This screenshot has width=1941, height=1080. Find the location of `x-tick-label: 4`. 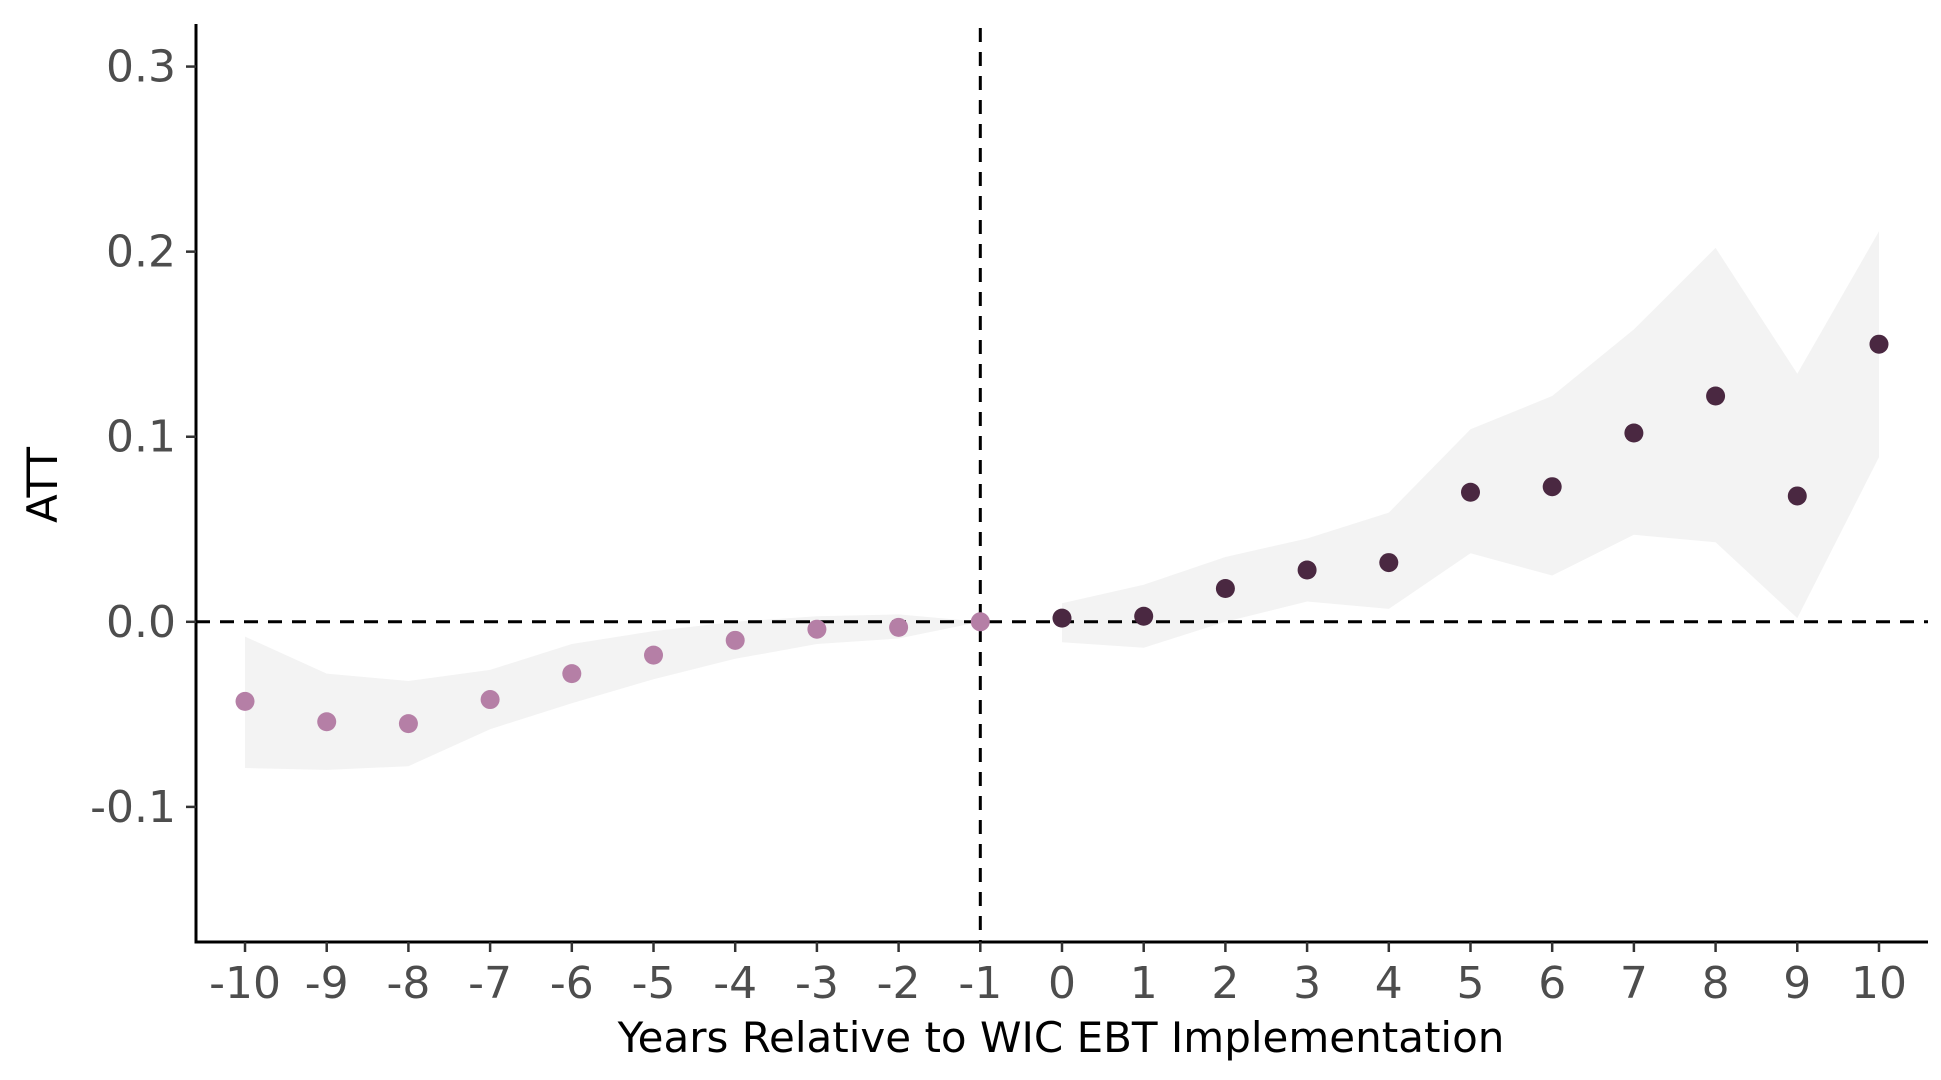

x-tick-label: 4 is located at coordinates (1389, 983).